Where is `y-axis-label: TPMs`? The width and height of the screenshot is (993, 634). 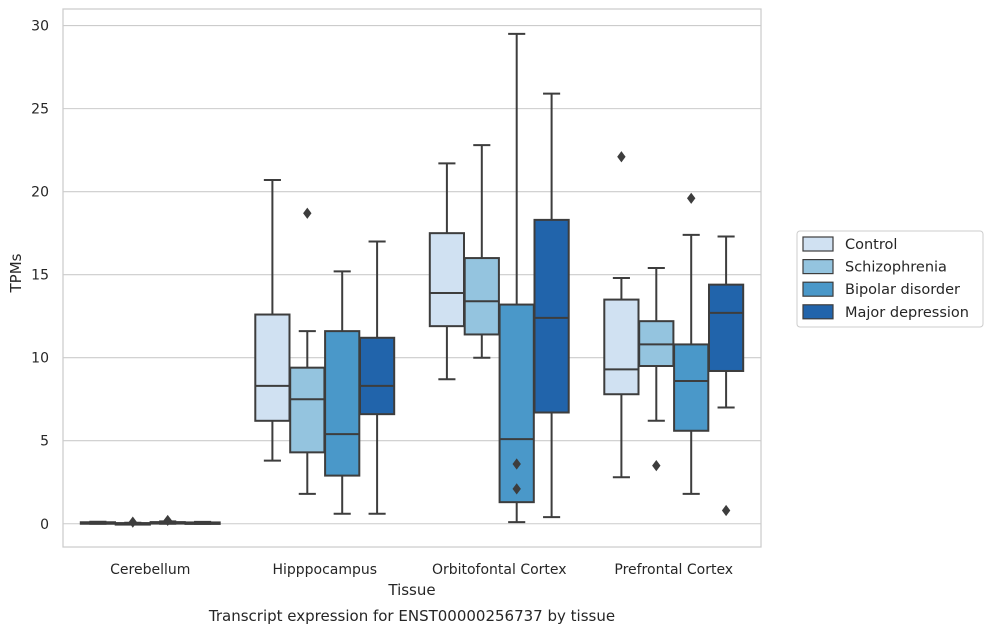 y-axis-label: TPMs is located at coordinates (16, 273).